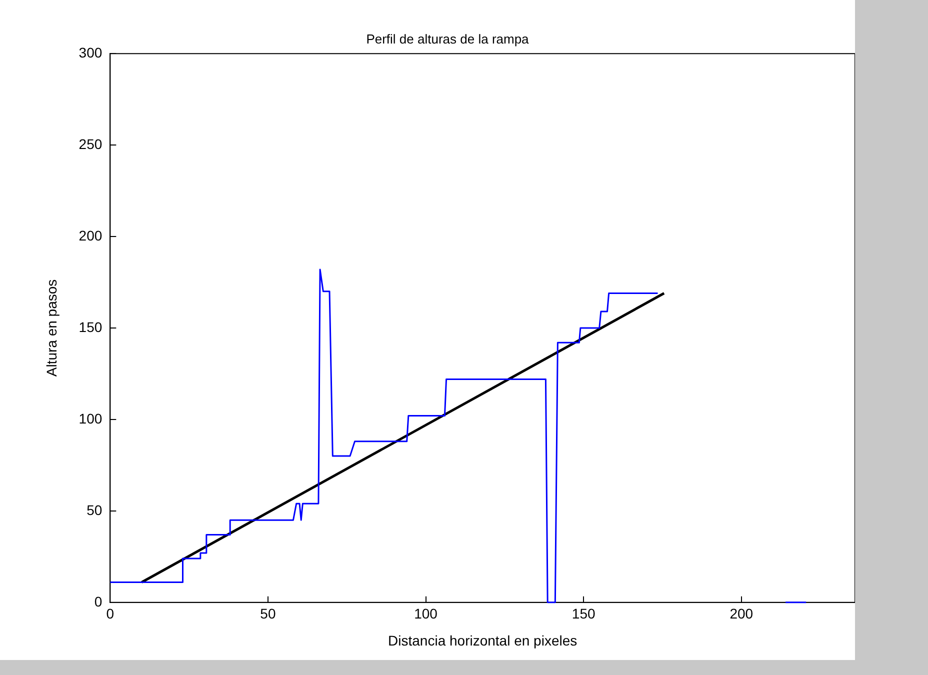  I want to click on x-tick-label: 200, so click(742, 614).